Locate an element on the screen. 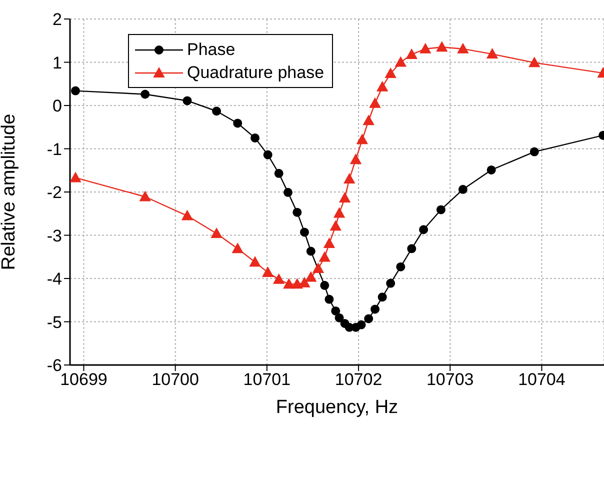 The image size is (604, 477). x-tick-label: 10699 is located at coordinates (84, 380).